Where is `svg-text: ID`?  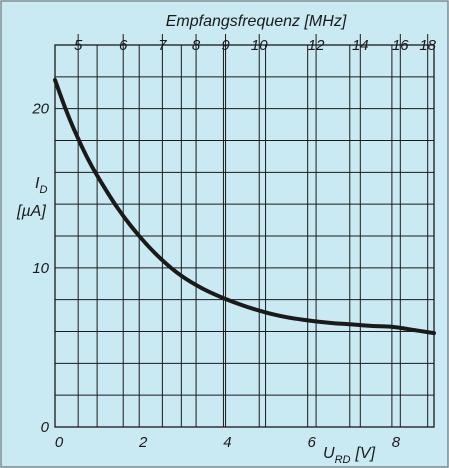 svg-text: ID is located at coordinates (41, 185).